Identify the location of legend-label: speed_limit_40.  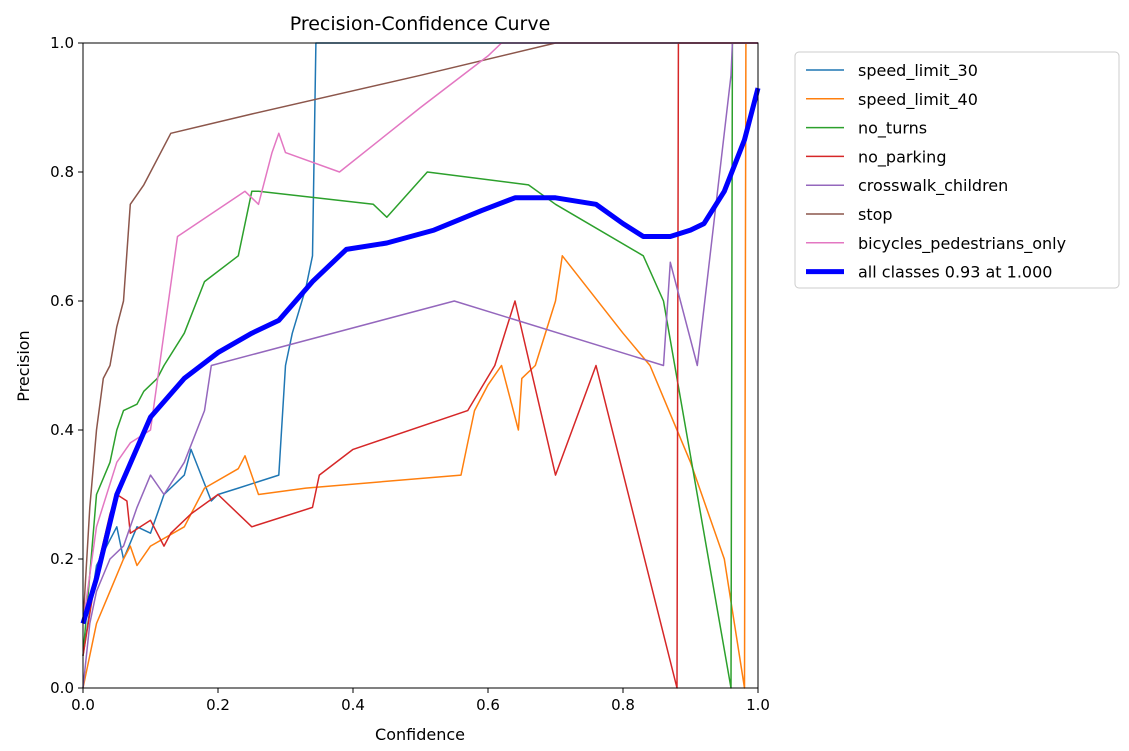
(918, 100).